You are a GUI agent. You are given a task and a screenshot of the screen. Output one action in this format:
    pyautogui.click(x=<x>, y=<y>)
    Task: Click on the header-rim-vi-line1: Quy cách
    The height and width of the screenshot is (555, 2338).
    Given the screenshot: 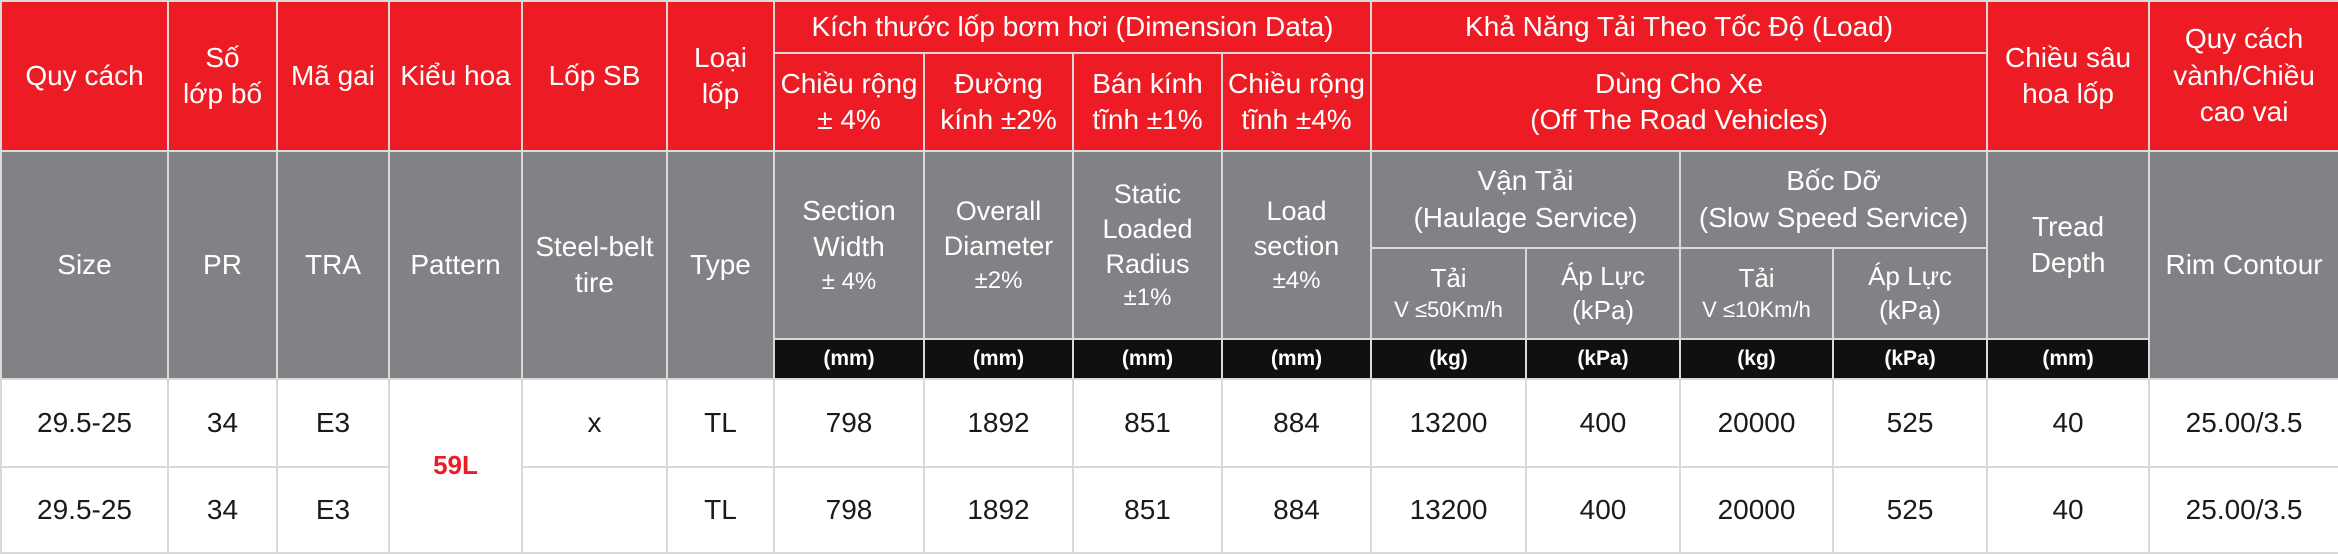 What is the action you would take?
    pyautogui.click(x=2244, y=39)
    